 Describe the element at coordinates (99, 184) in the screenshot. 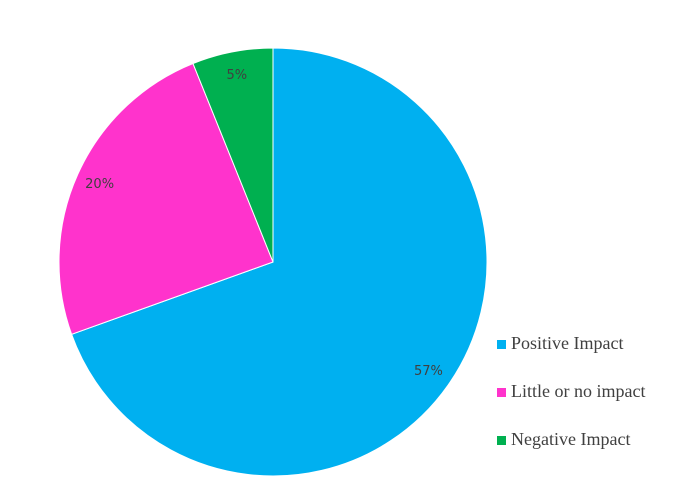

I see `data-label: 20%` at that location.